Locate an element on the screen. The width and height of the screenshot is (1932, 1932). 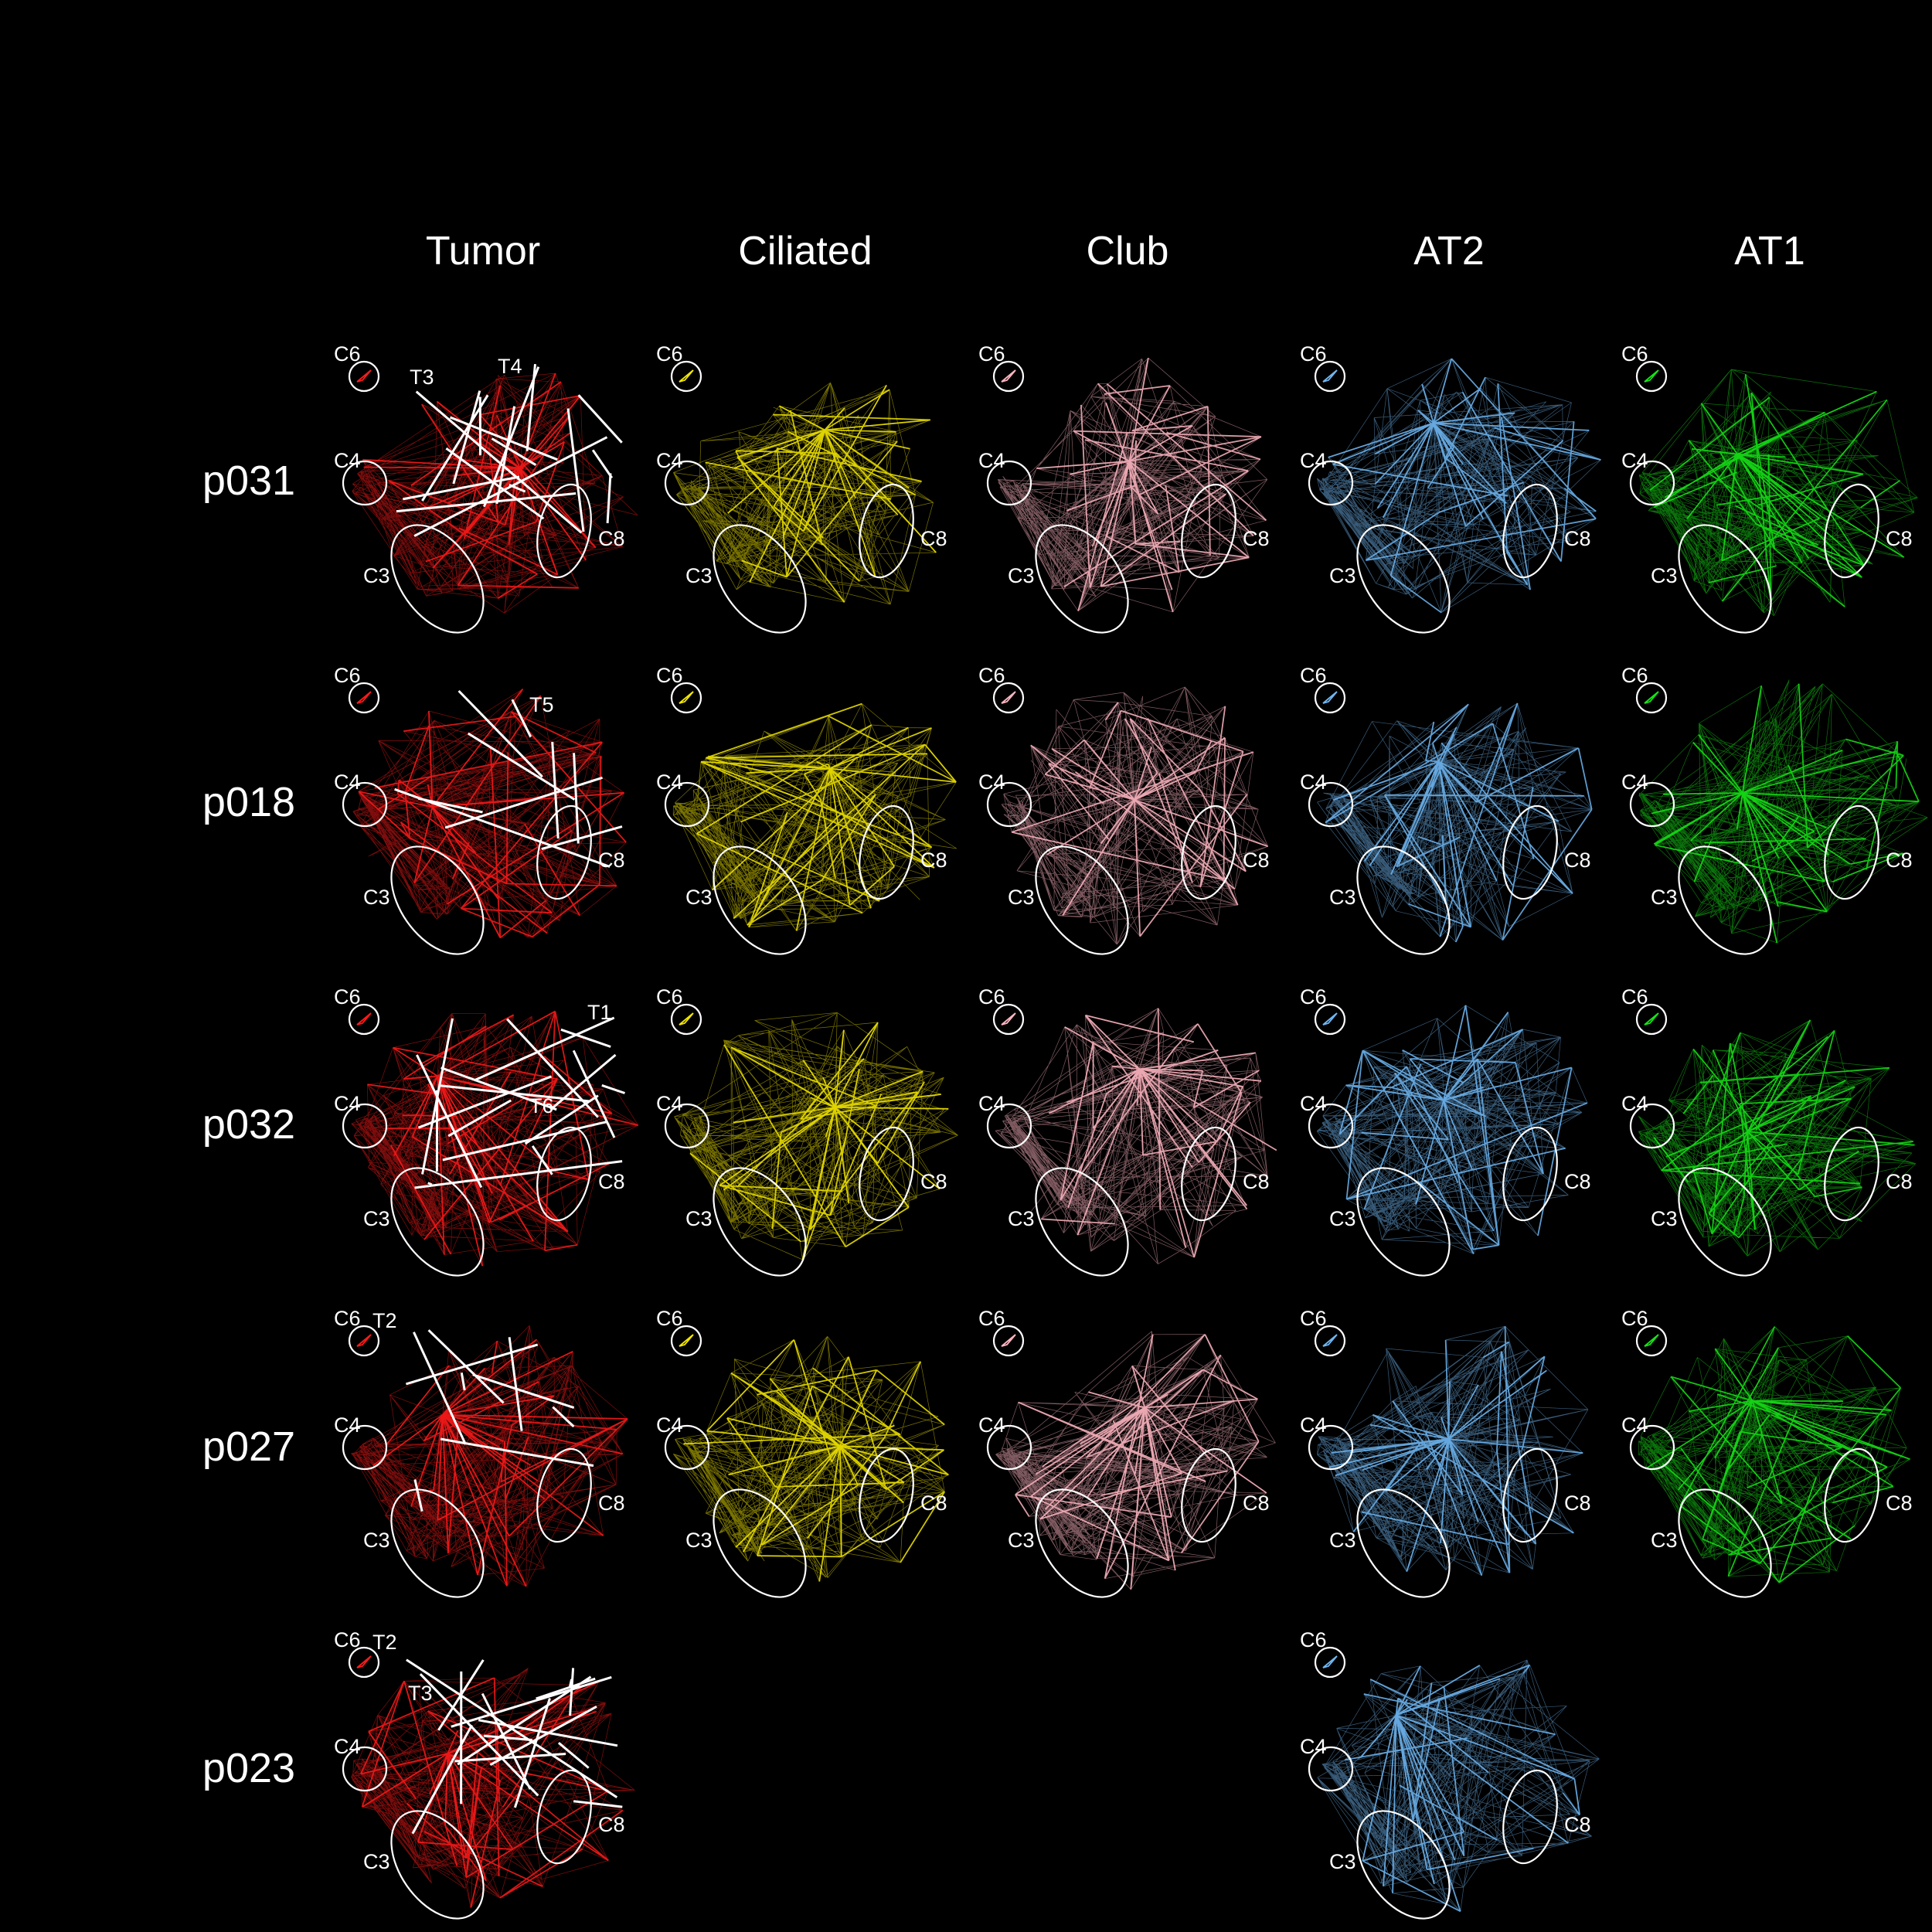
panel-p032-club: C6 C4 C3 C8 is located at coordinates (1127, 1131).